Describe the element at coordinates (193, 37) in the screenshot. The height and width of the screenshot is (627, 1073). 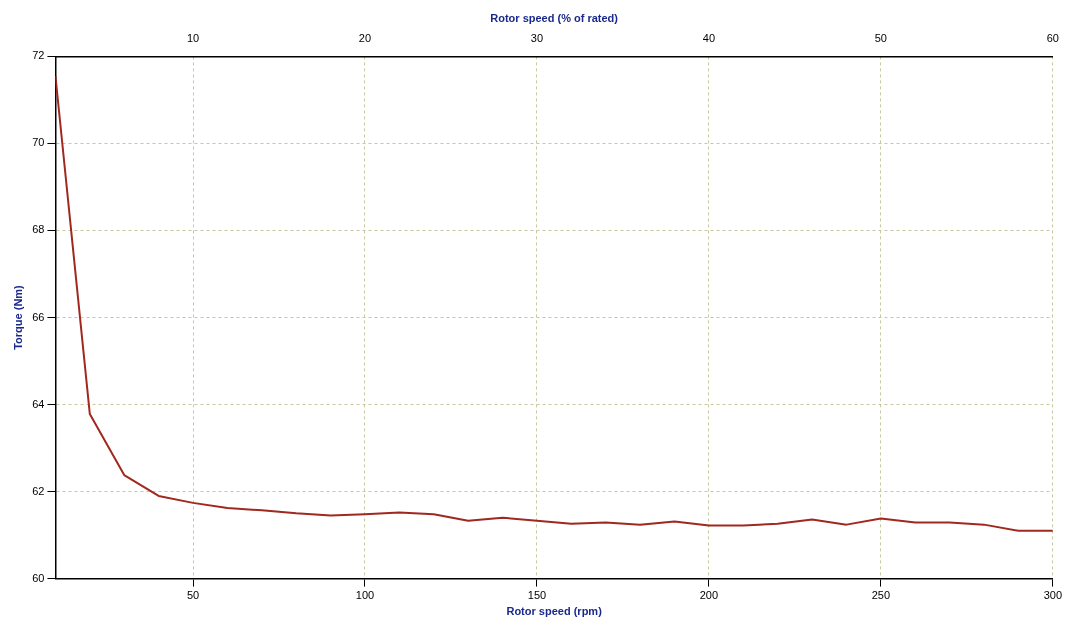
I see `x2-tick-label: 10` at that location.